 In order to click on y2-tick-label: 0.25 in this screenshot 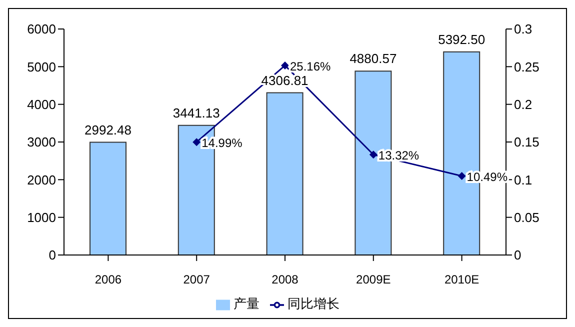, I will do `click(527, 66)`.